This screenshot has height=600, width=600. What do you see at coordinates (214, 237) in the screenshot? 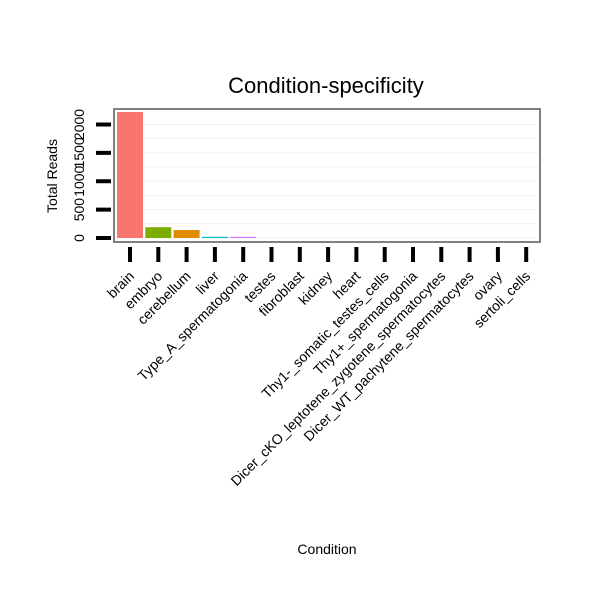
I see `bar-liver` at bounding box center [214, 237].